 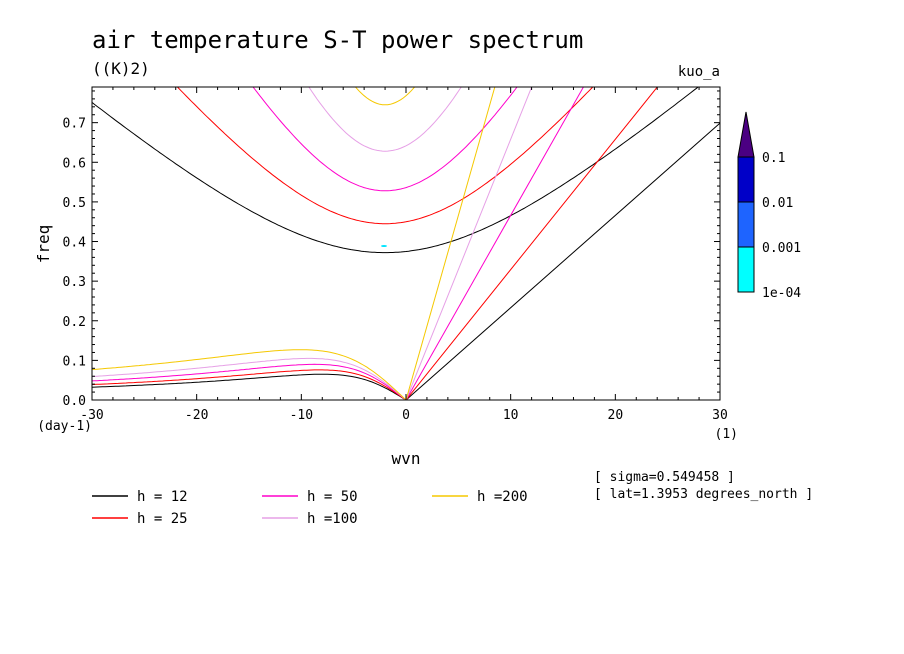 I want to click on colorbar: 0.1 0.01 0.001 1e-04, so click(x=769, y=206).